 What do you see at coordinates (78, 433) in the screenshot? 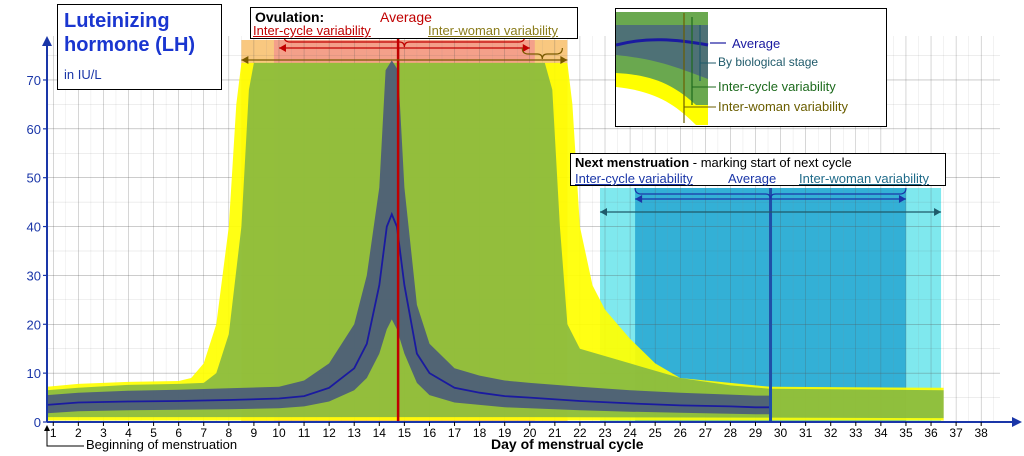
I see `x-tick-label: 2` at bounding box center [78, 433].